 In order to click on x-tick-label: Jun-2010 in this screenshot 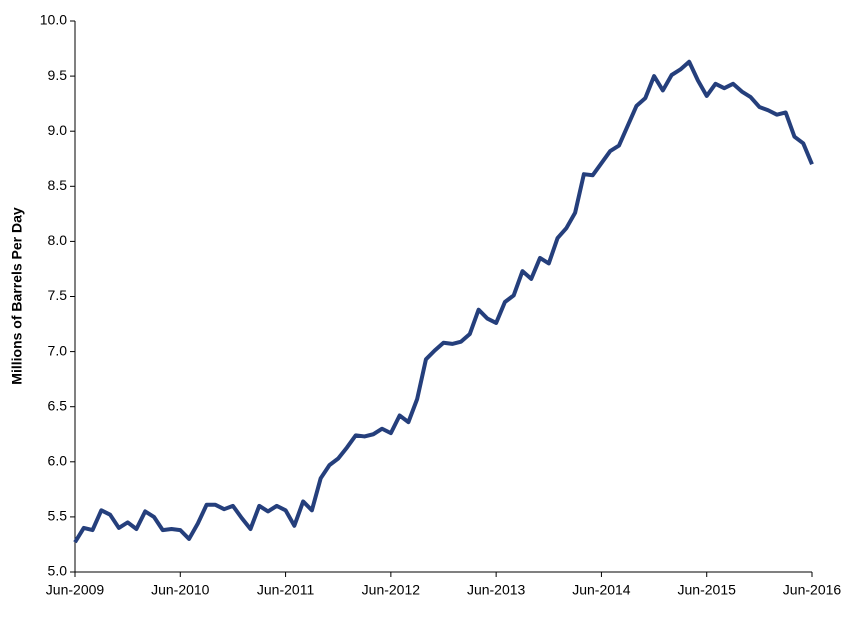, I will do `click(180, 590)`.